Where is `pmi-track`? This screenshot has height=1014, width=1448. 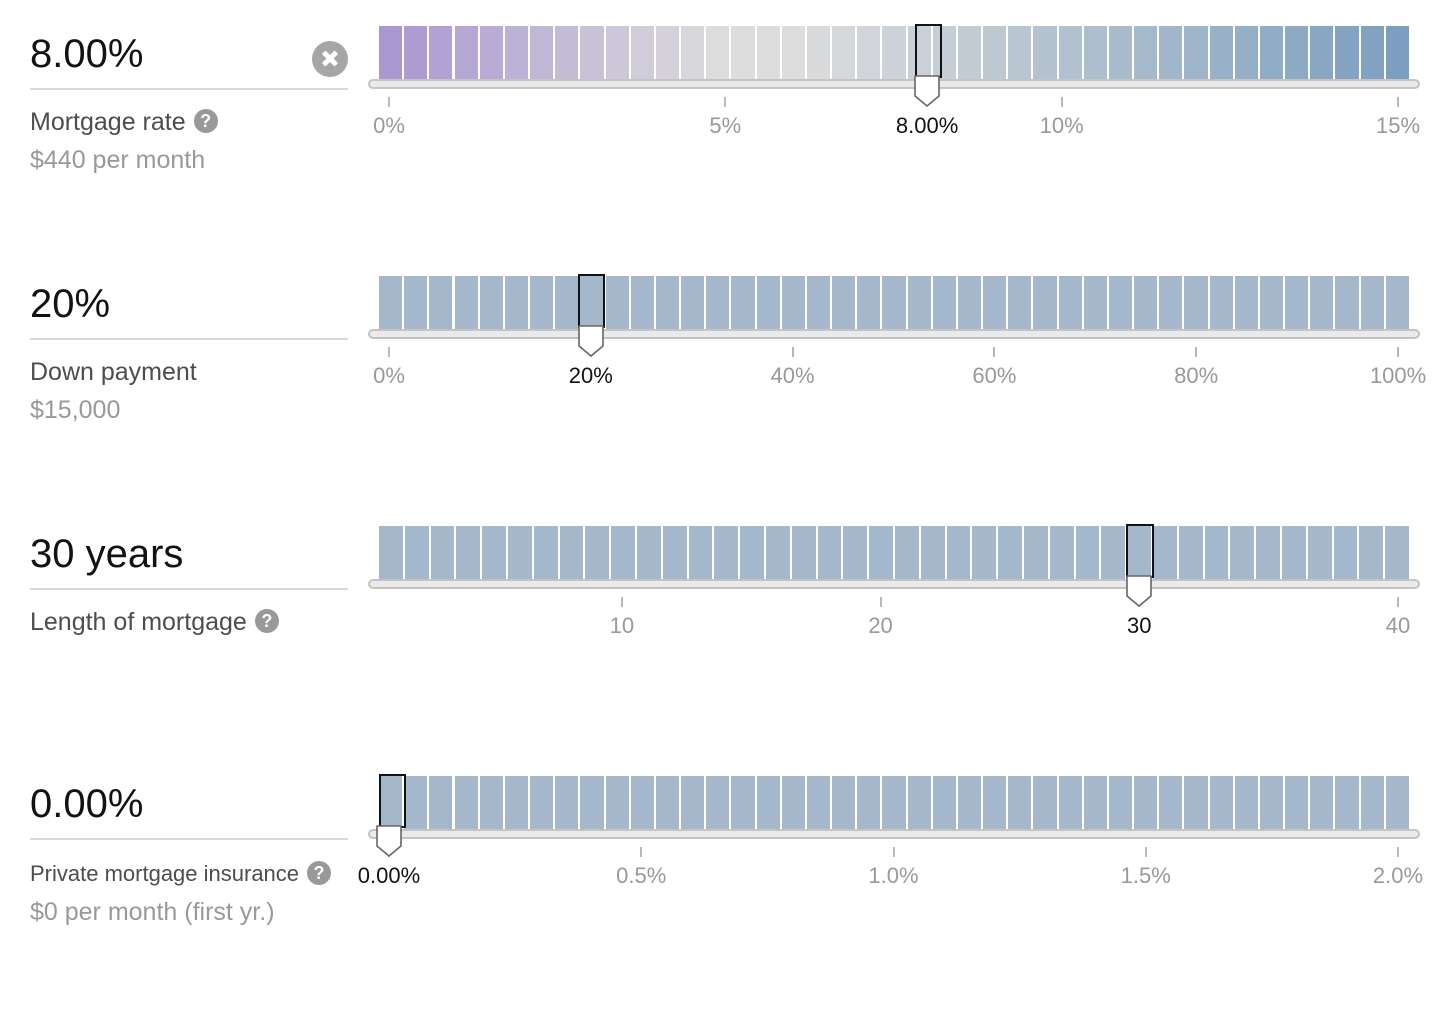 pmi-track is located at coordinates (894, 834).